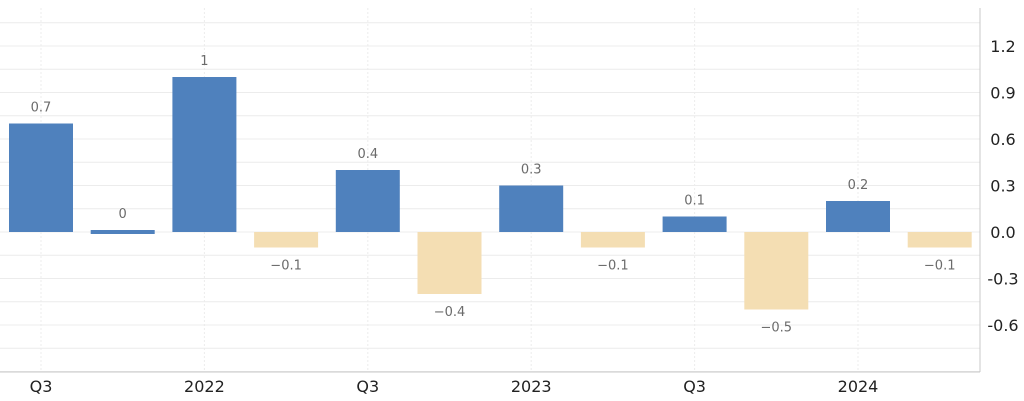  What do you see at coordinates (777, 328) in the screenshot?
I see `data-label: −0.5` at bounding box center [777, 328].